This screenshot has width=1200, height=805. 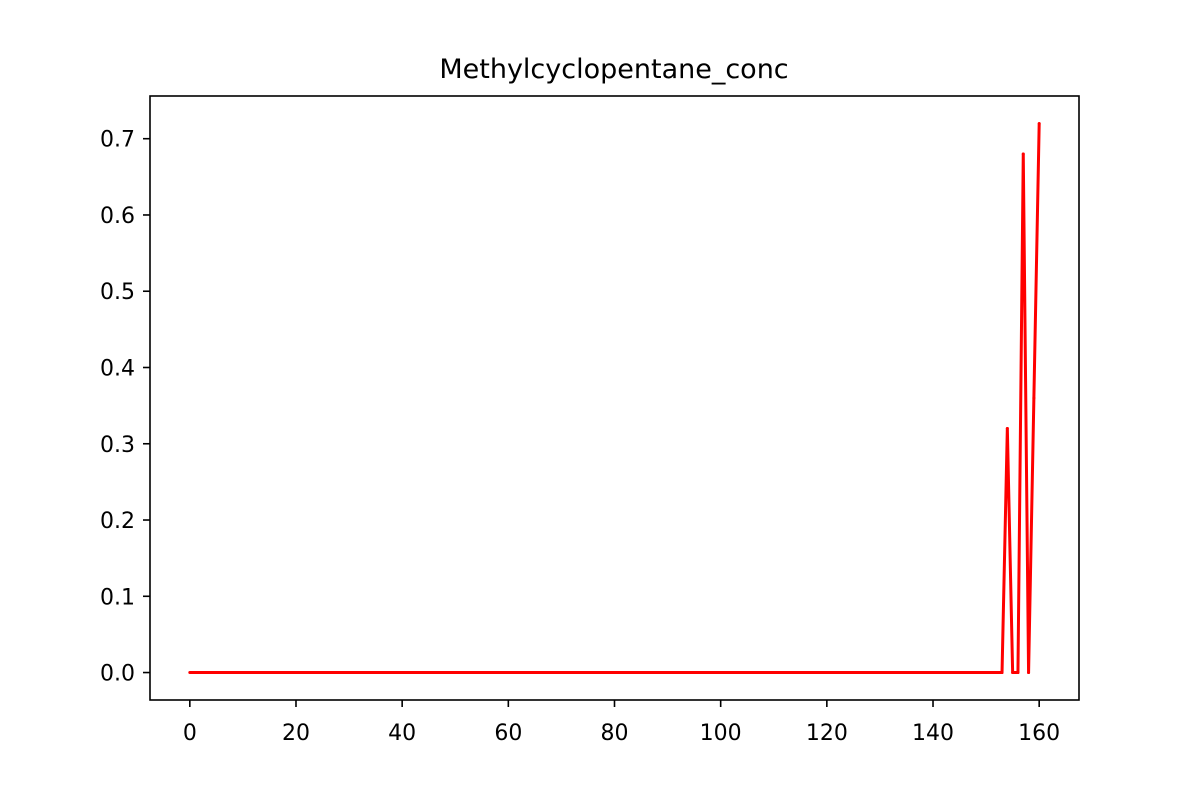 What do you see at coordinates (117, 292) in the screenshot?
I see `y-tick-label: 0.5` at bounding box center [117, 292].